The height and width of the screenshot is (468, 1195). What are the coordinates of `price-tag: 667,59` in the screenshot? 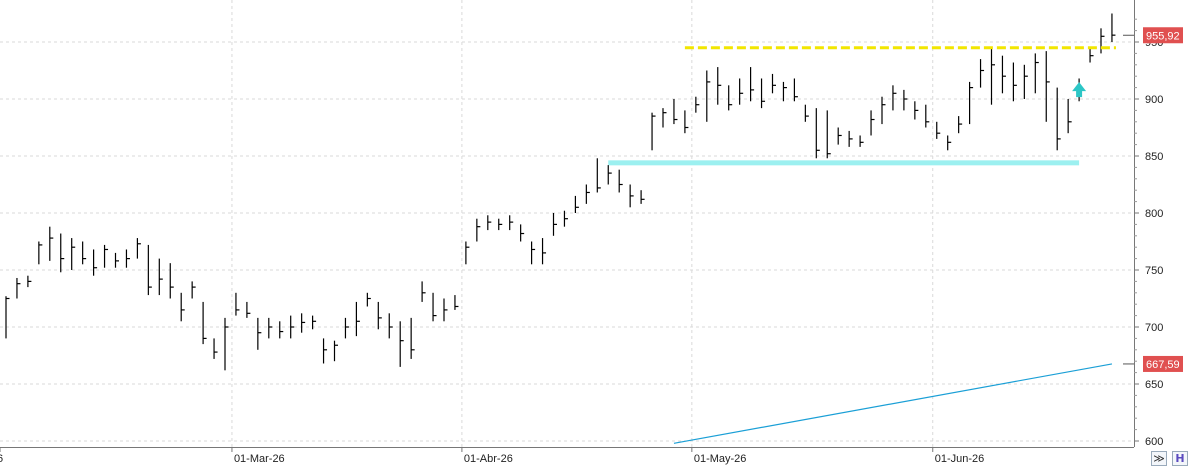 It's located at (1153, 363).